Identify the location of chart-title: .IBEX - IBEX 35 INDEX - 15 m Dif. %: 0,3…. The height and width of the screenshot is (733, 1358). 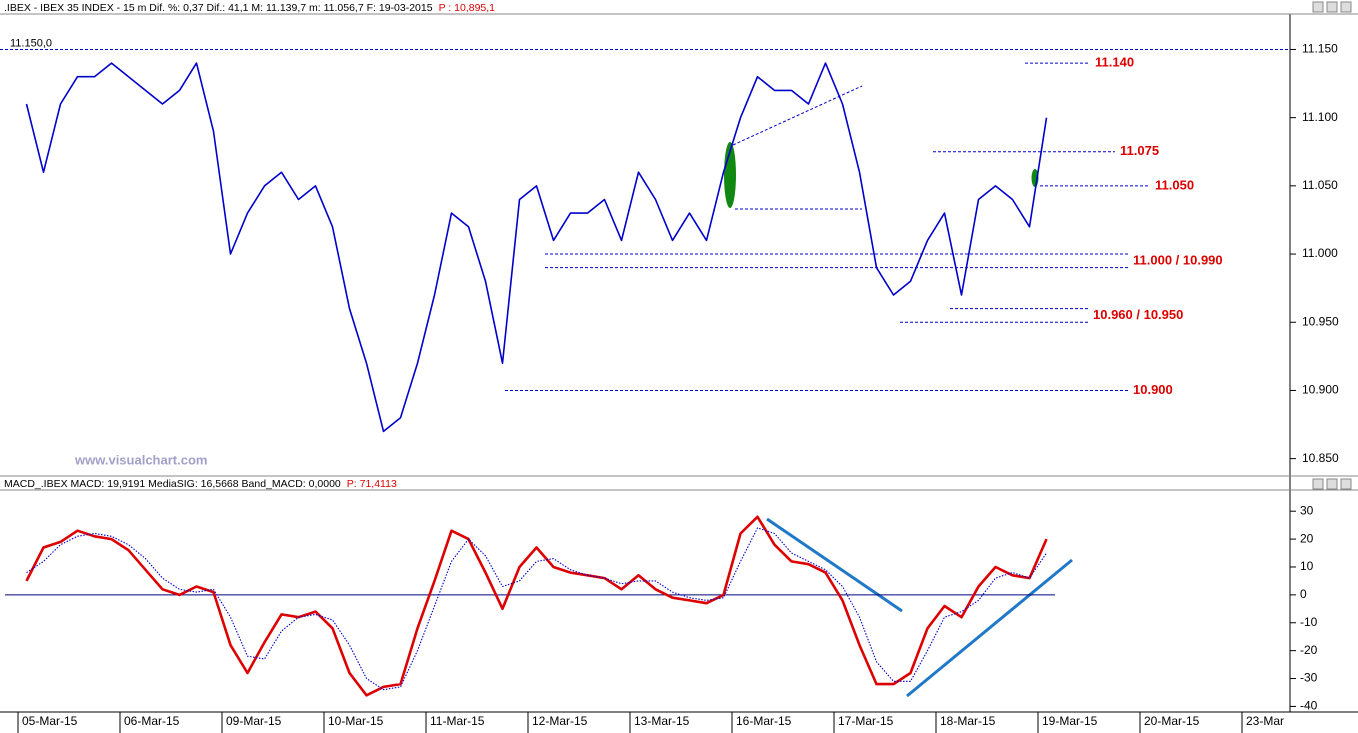
(218, 8).